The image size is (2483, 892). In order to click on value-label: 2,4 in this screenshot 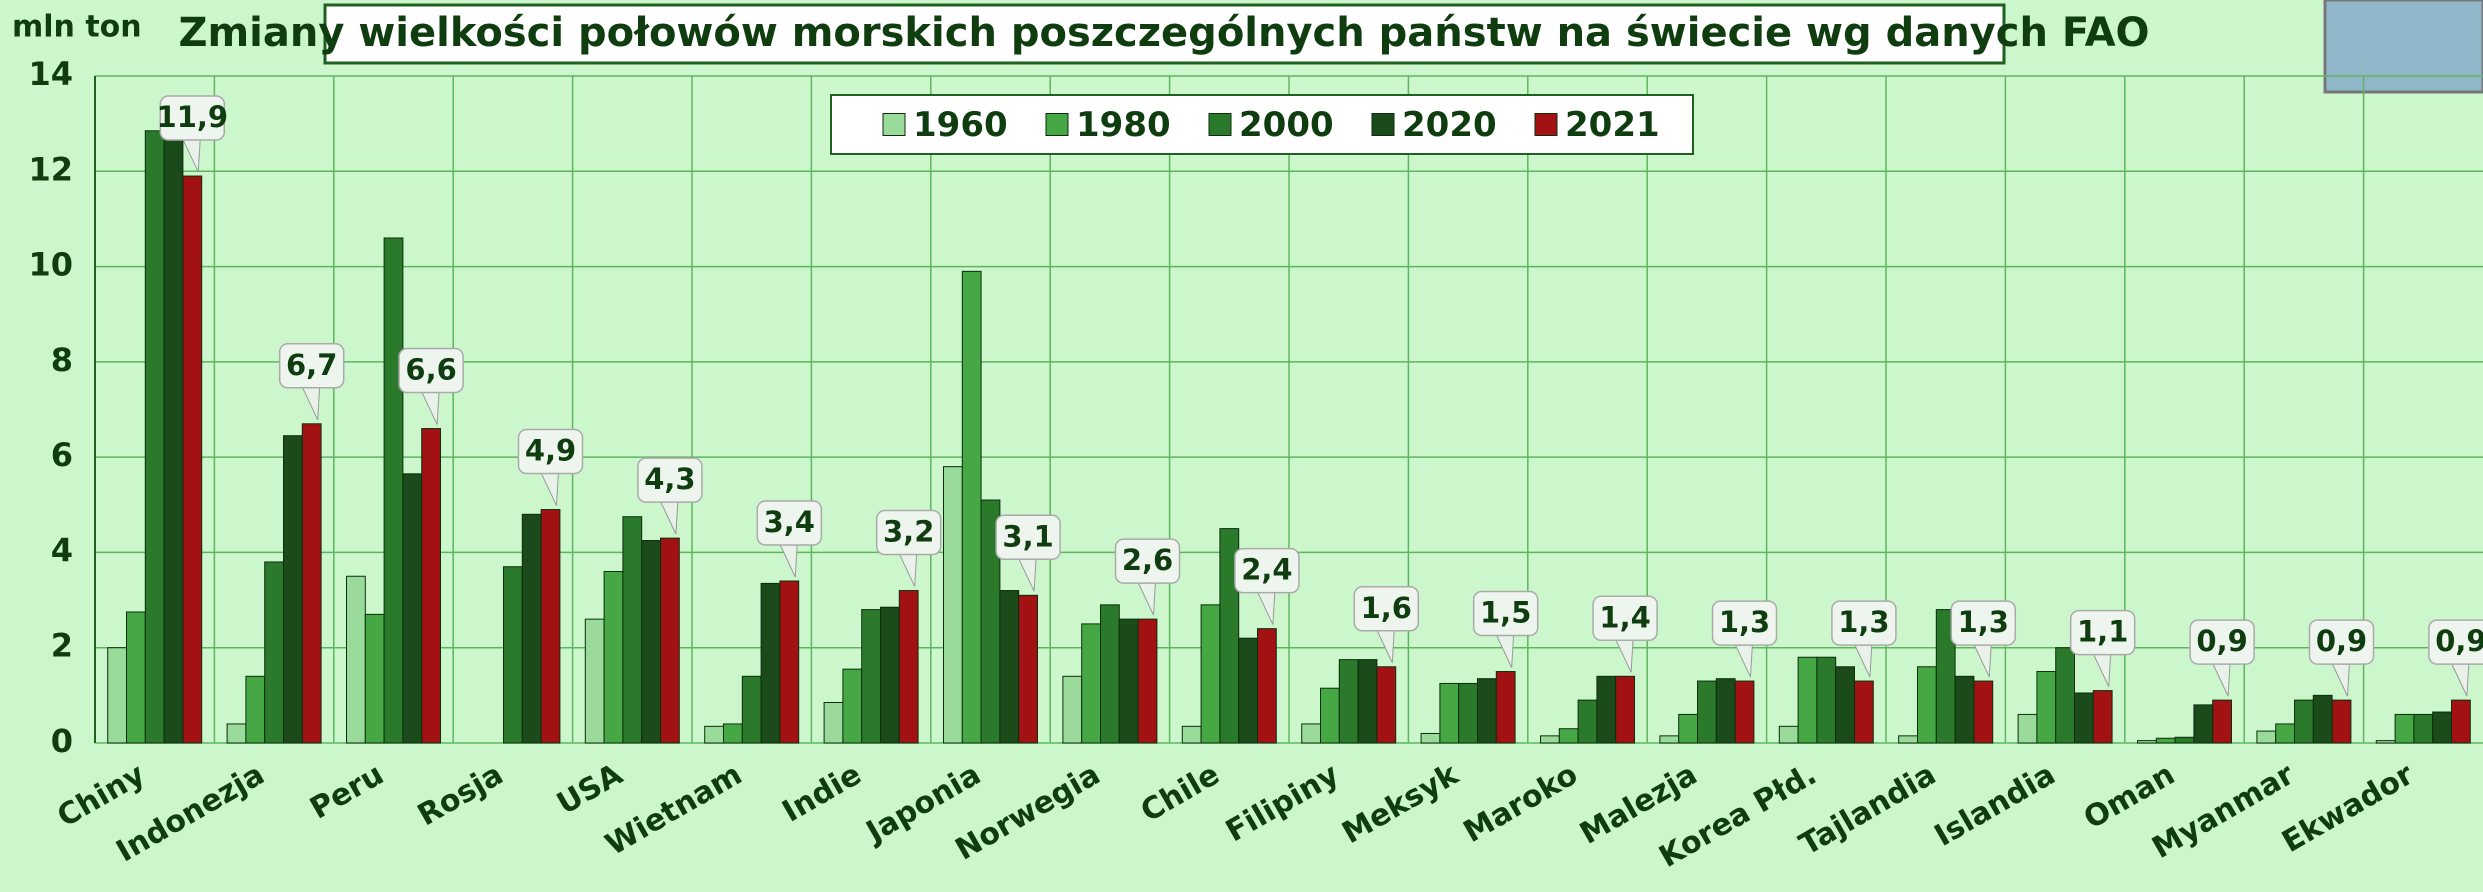, I will do `click(1266, 570)`.